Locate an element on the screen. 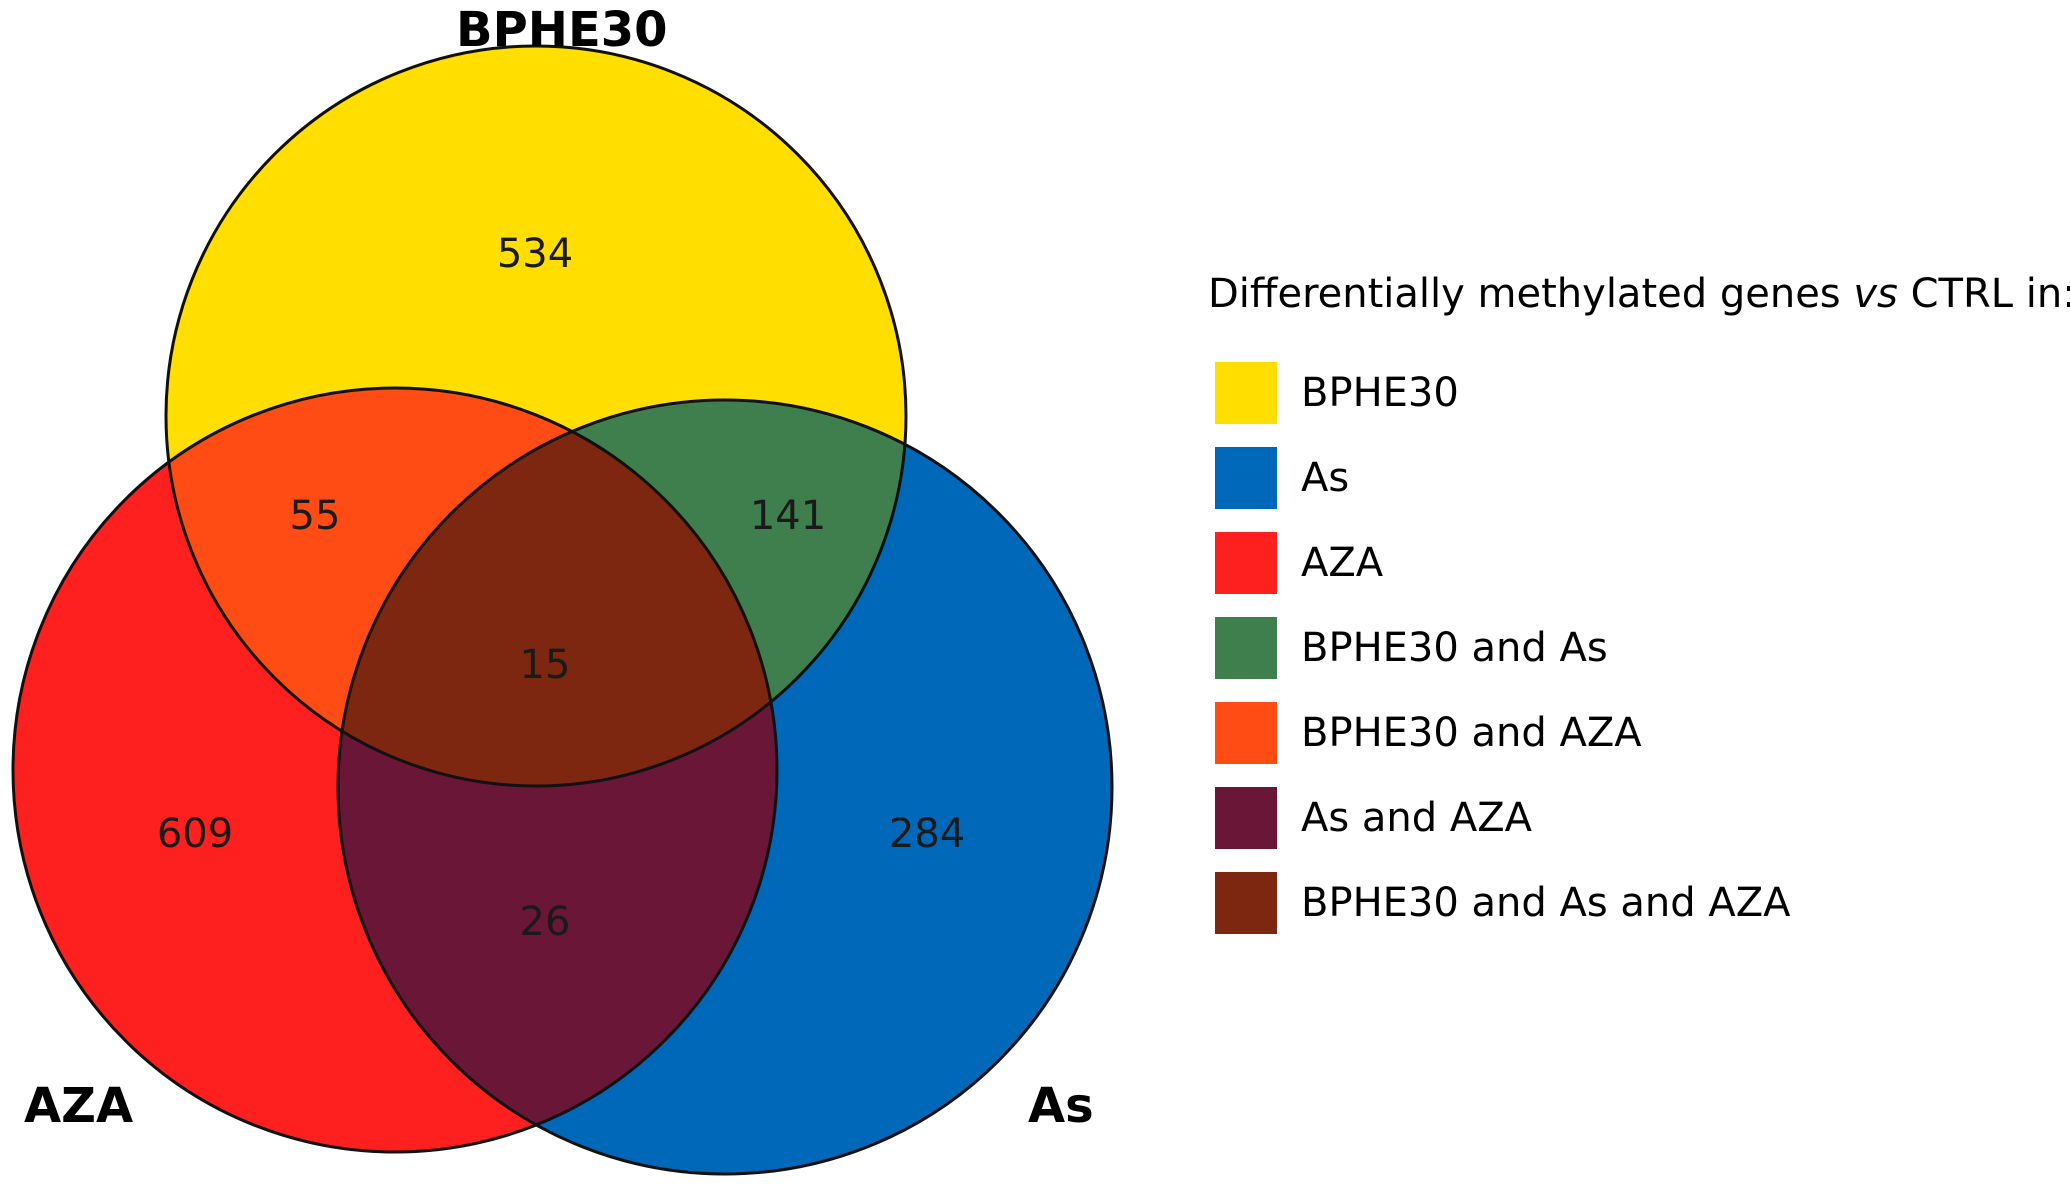  legend-label: BPHE30 and AZA is located at coordinates (1471, 732).